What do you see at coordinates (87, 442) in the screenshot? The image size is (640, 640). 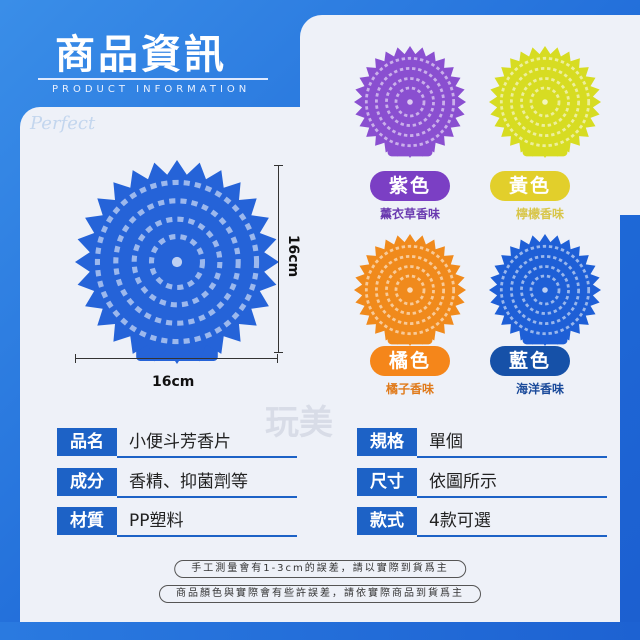 I see `spec-label: 品名` at bounding box center [87, 442].